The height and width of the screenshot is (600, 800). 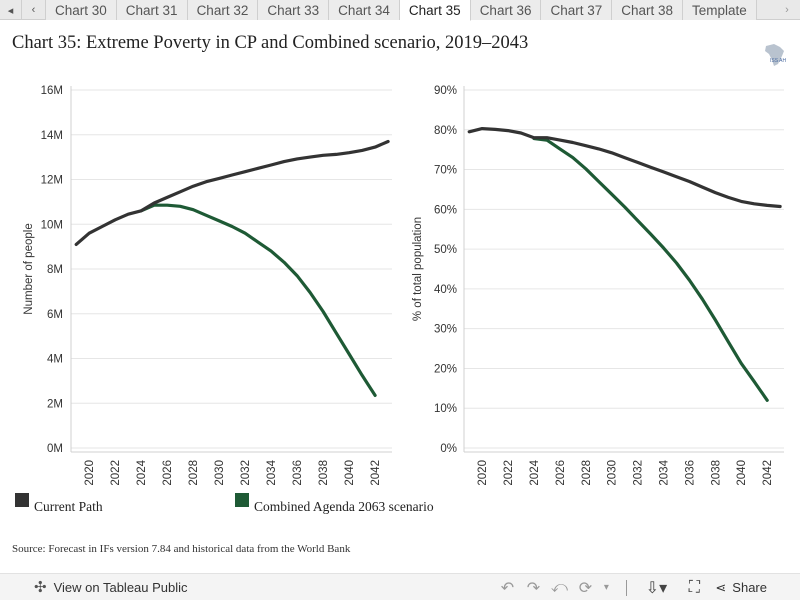 What do you see at coordinates (242, 500) in the screenshot?
I see `legend-swatch-combined` at bounding box center [242, 500].